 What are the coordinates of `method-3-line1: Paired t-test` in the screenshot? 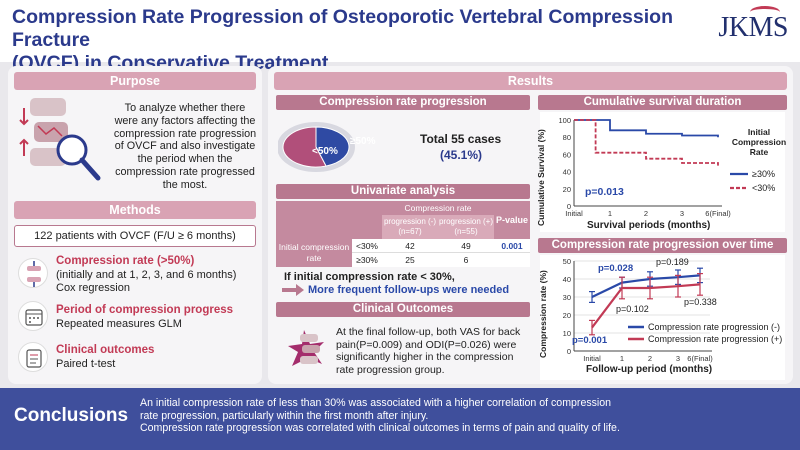 It's located at (86, 364).